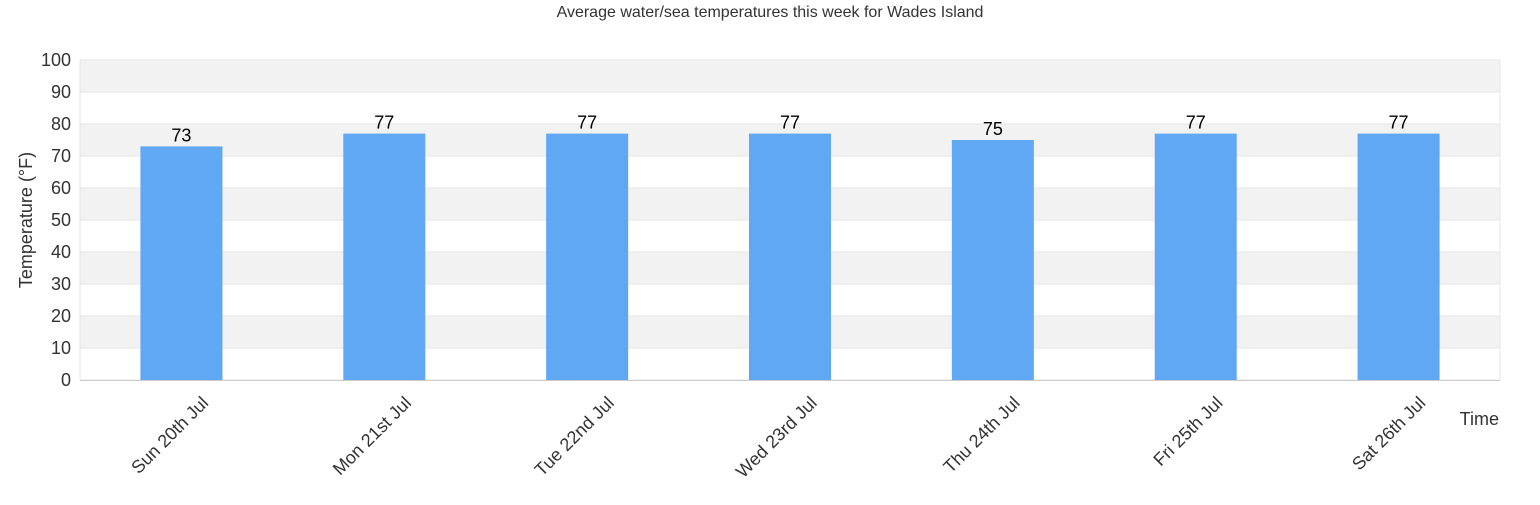 The width and height of the screenshot is (1540, 505). What do you see at coordinates (61, 124) in the screenshot?
I see `y-tick-label: 80` at bounding box center [61, 124].